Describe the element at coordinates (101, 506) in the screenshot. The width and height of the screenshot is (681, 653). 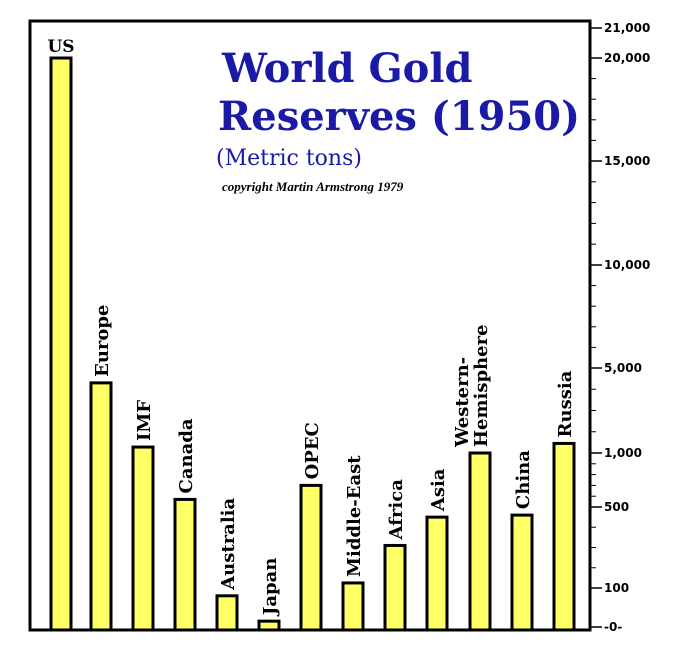
I see `bar-europe` at that location.